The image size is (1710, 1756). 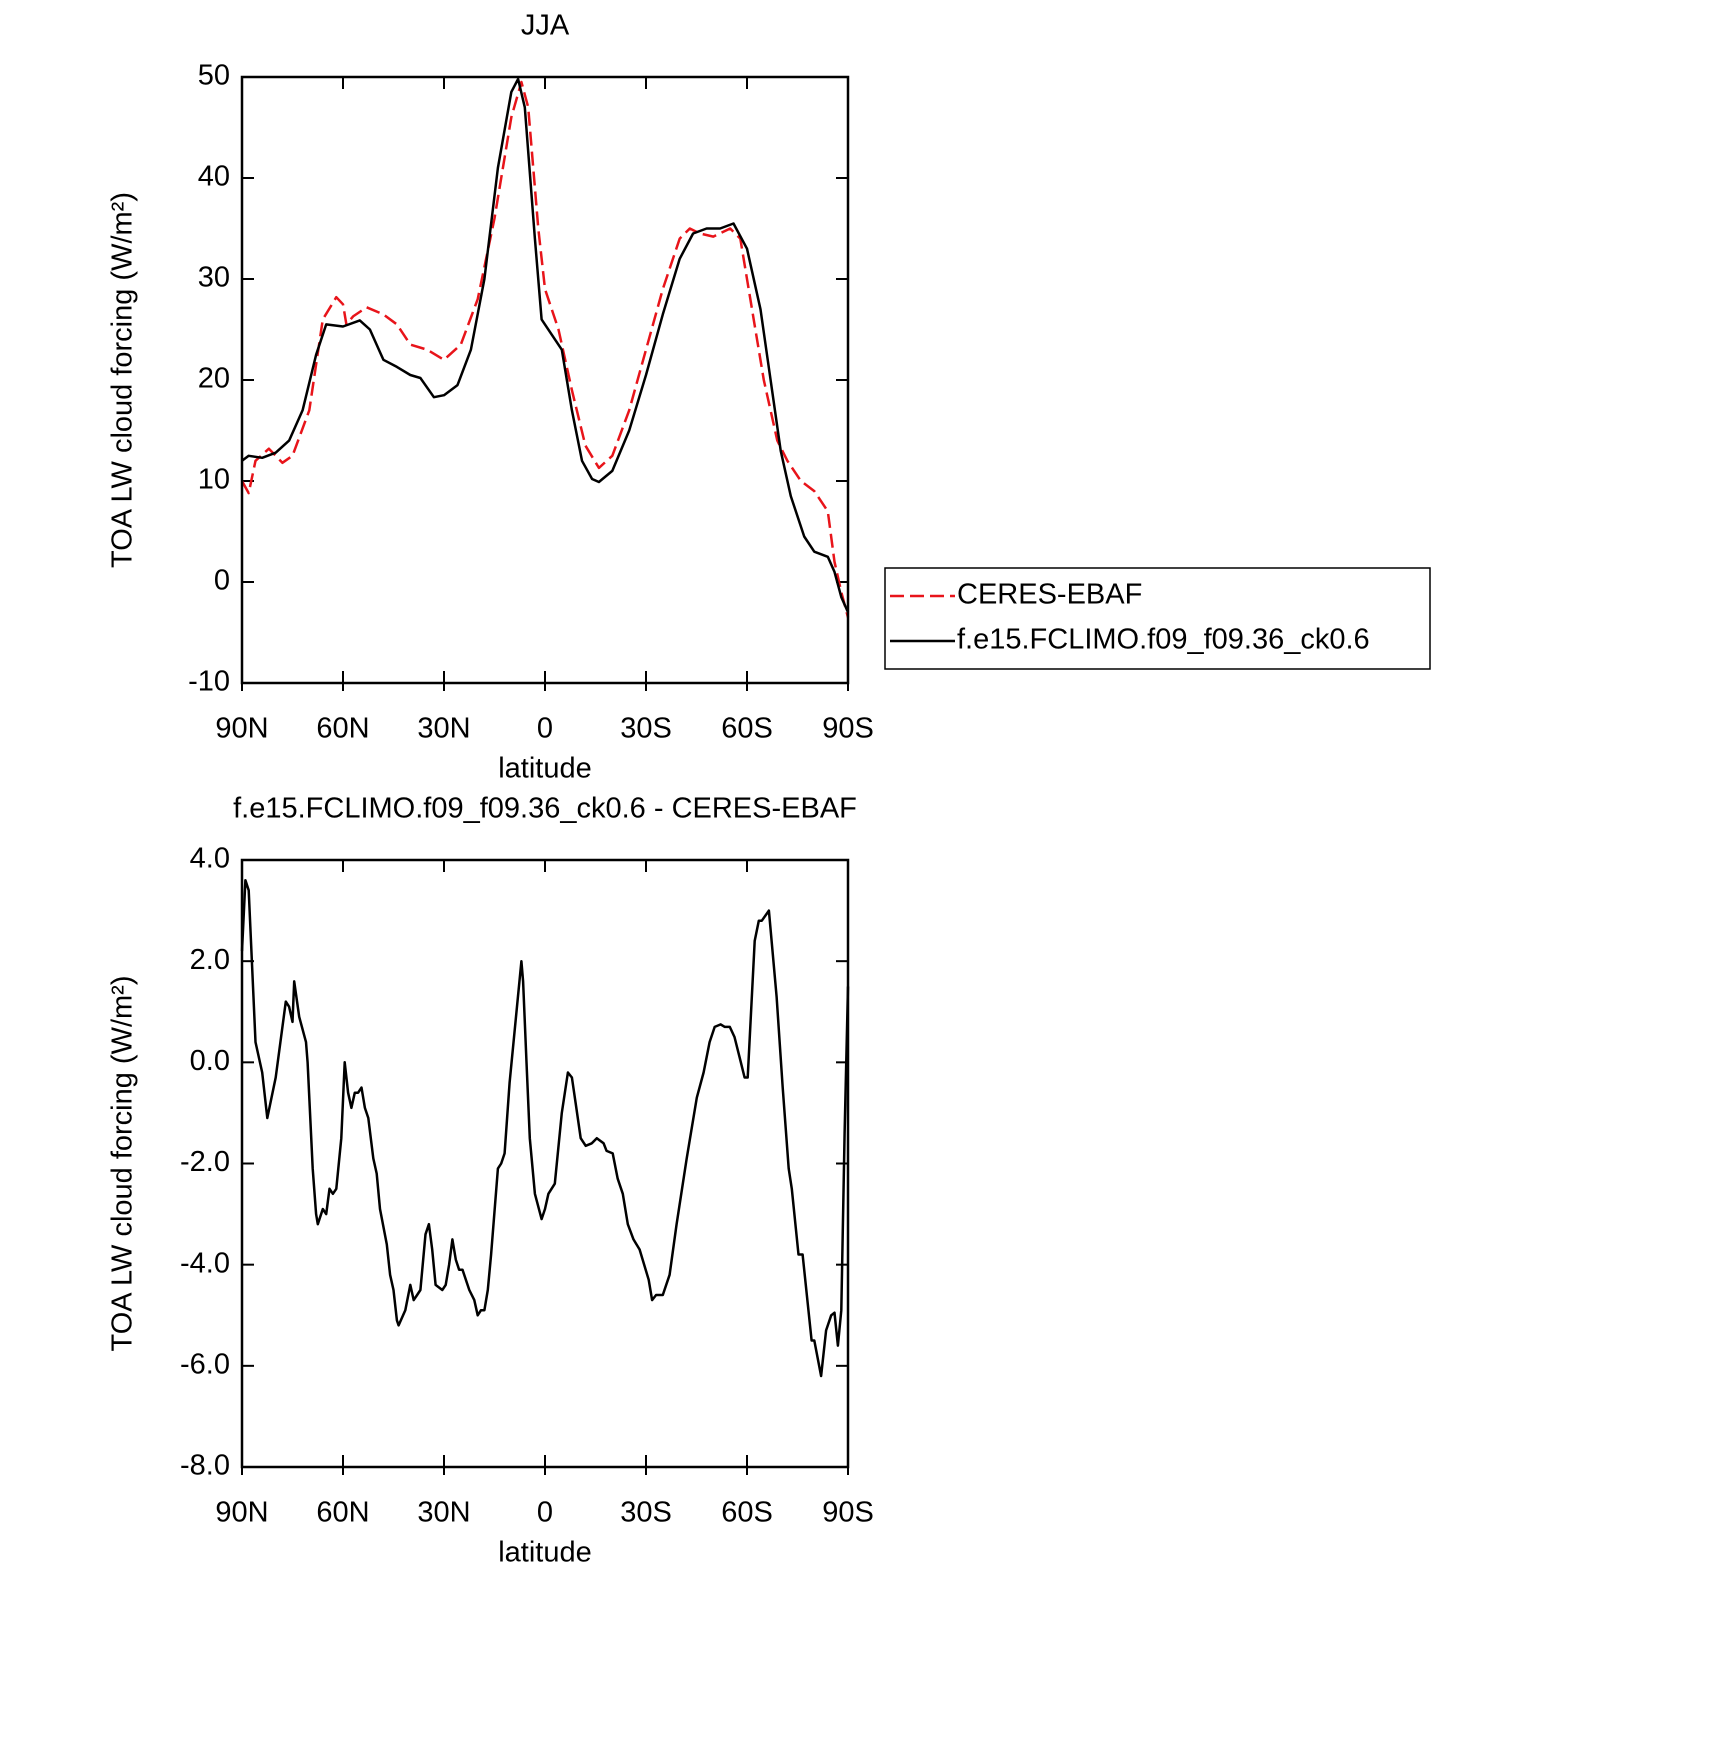 What do you see at coordinates (222, 581) in the screenshot?
I see `y-tick-label: 0` at bounding box center [222, 581].